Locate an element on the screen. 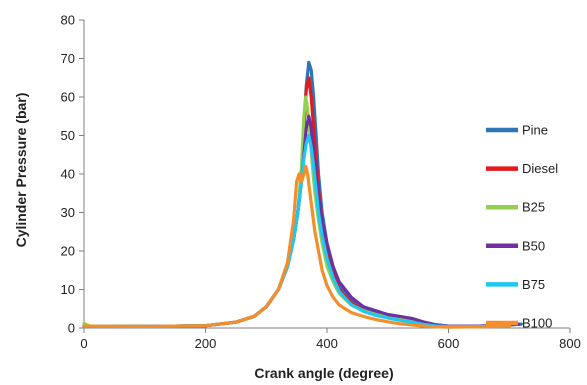 This screenshot has height=385, width=587. y-tick-label: 70 is located at coordinates (68, 58).